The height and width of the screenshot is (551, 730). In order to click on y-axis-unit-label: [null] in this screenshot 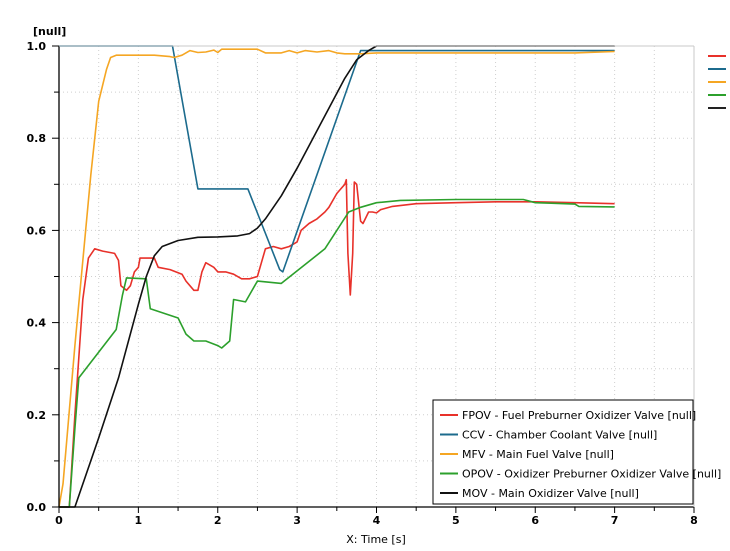, I will do `click(49, 31)`.